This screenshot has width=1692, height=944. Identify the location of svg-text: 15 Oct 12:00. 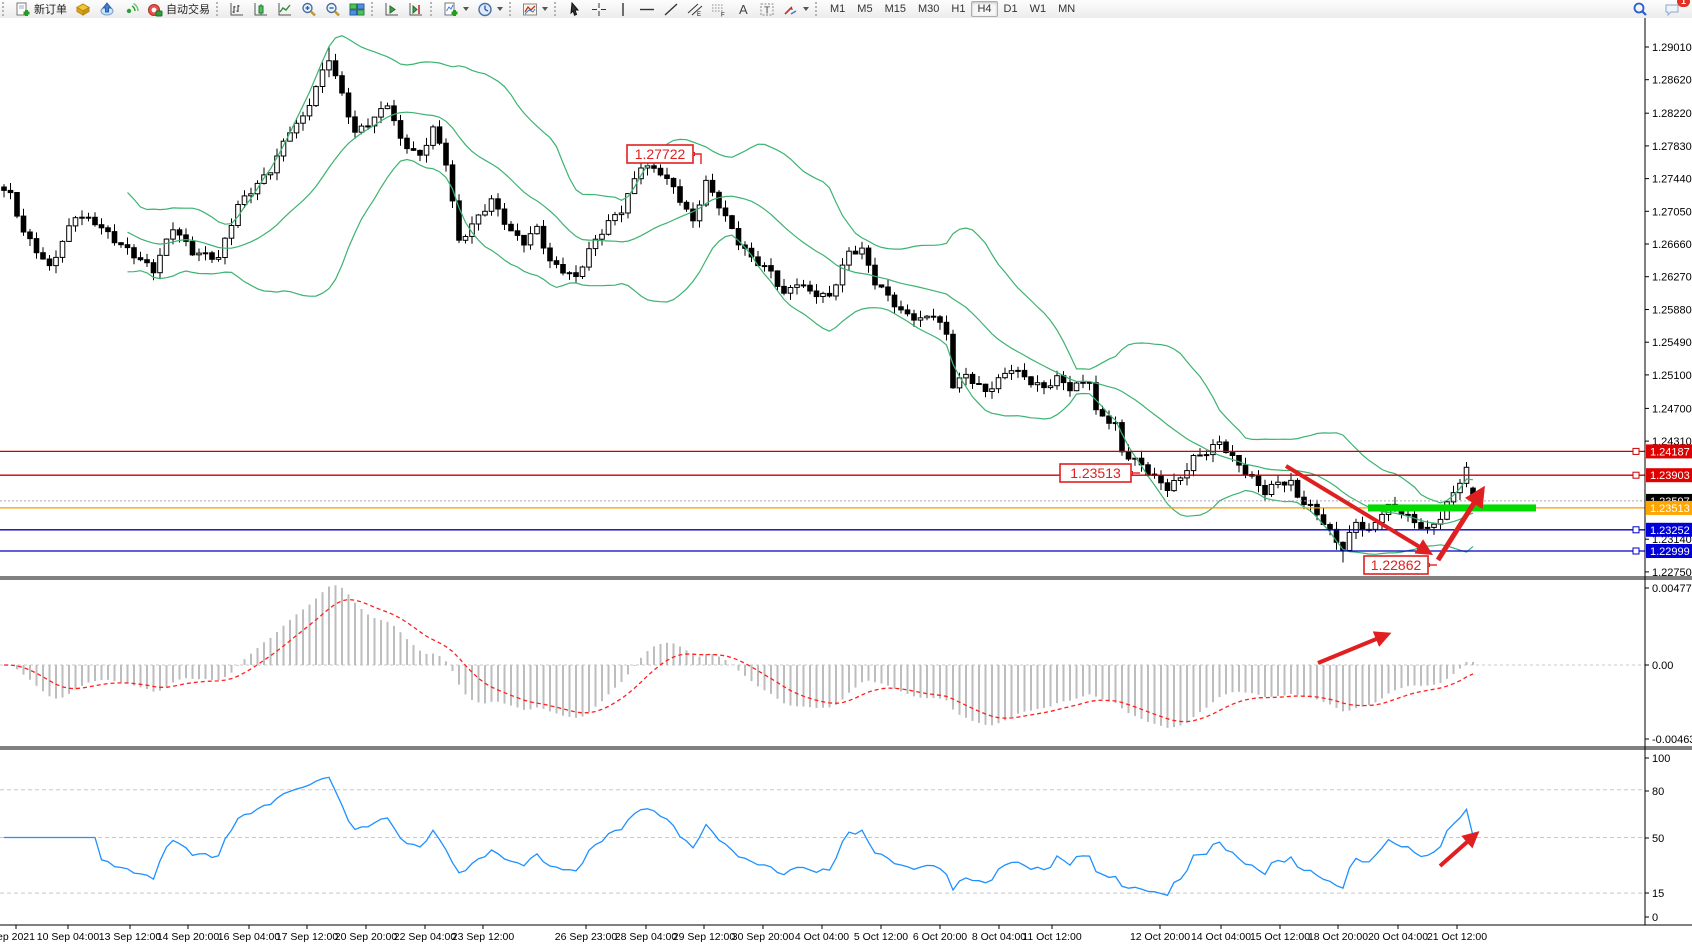
(1280, 937).